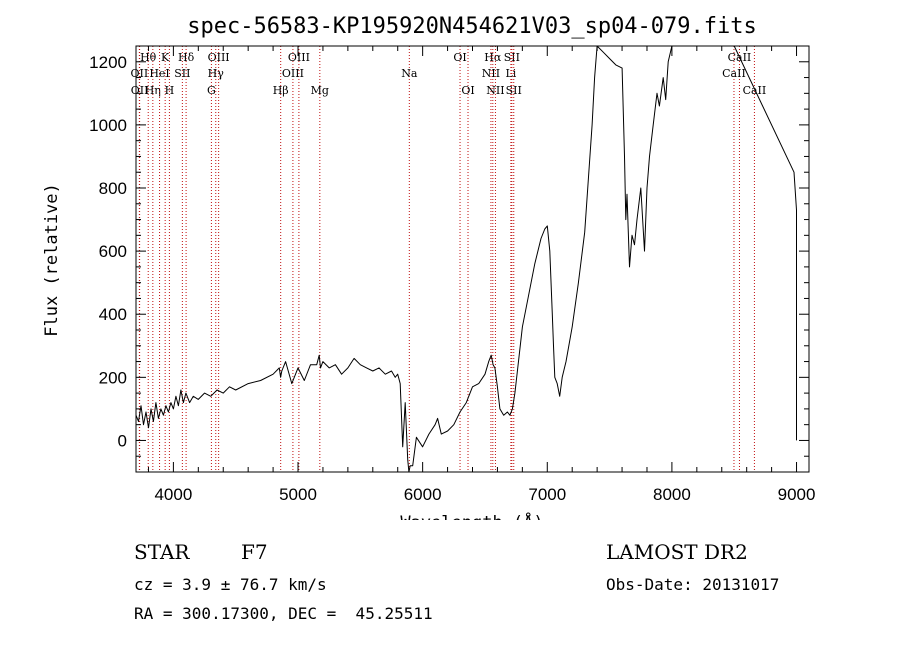 The image size is (900, 649). Describe the element at coordinates (281, 90) in the screenshot. I see `line-marker-label-12: Hβ` at that location.